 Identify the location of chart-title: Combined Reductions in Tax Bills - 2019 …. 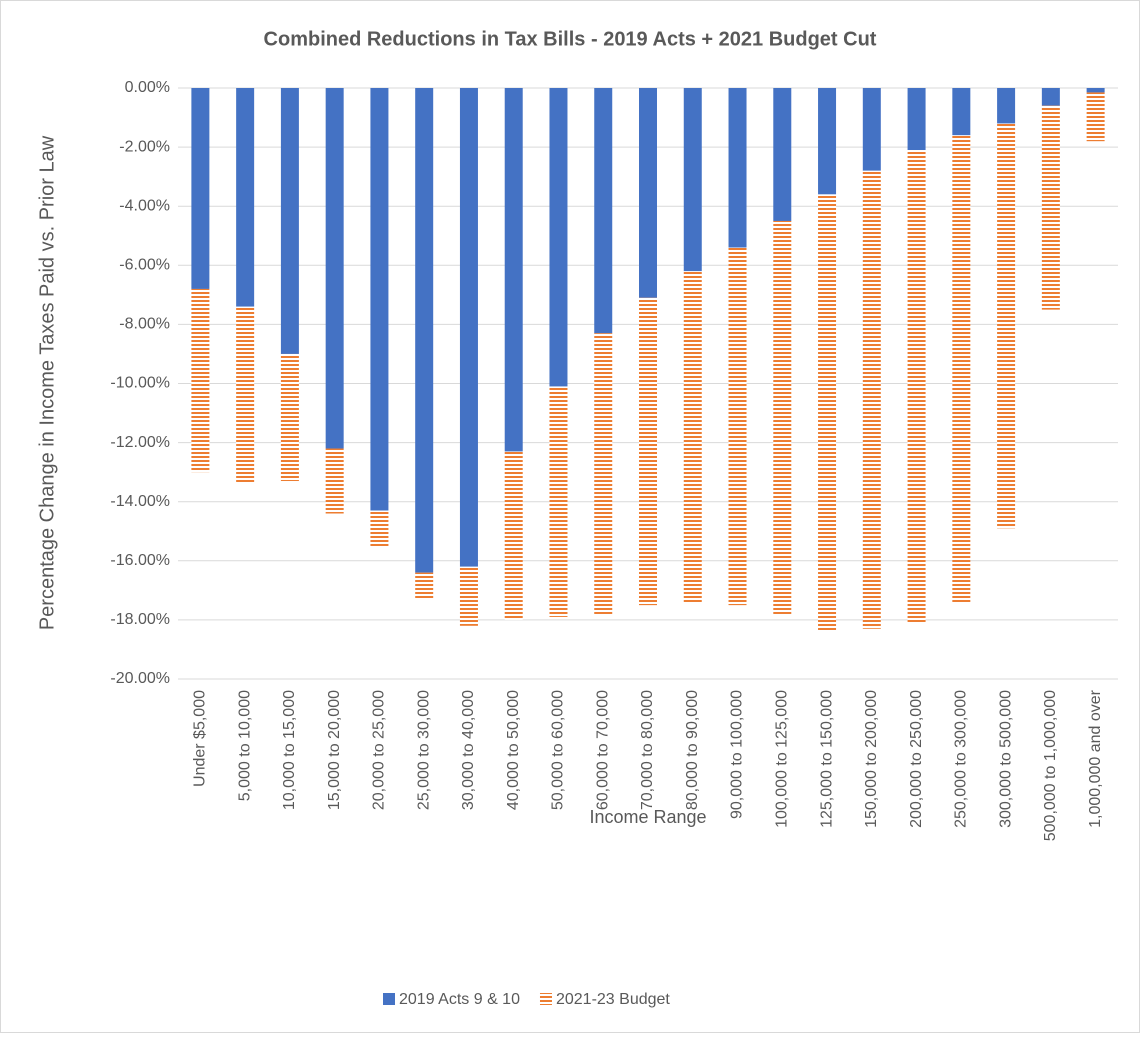
(570, 39).